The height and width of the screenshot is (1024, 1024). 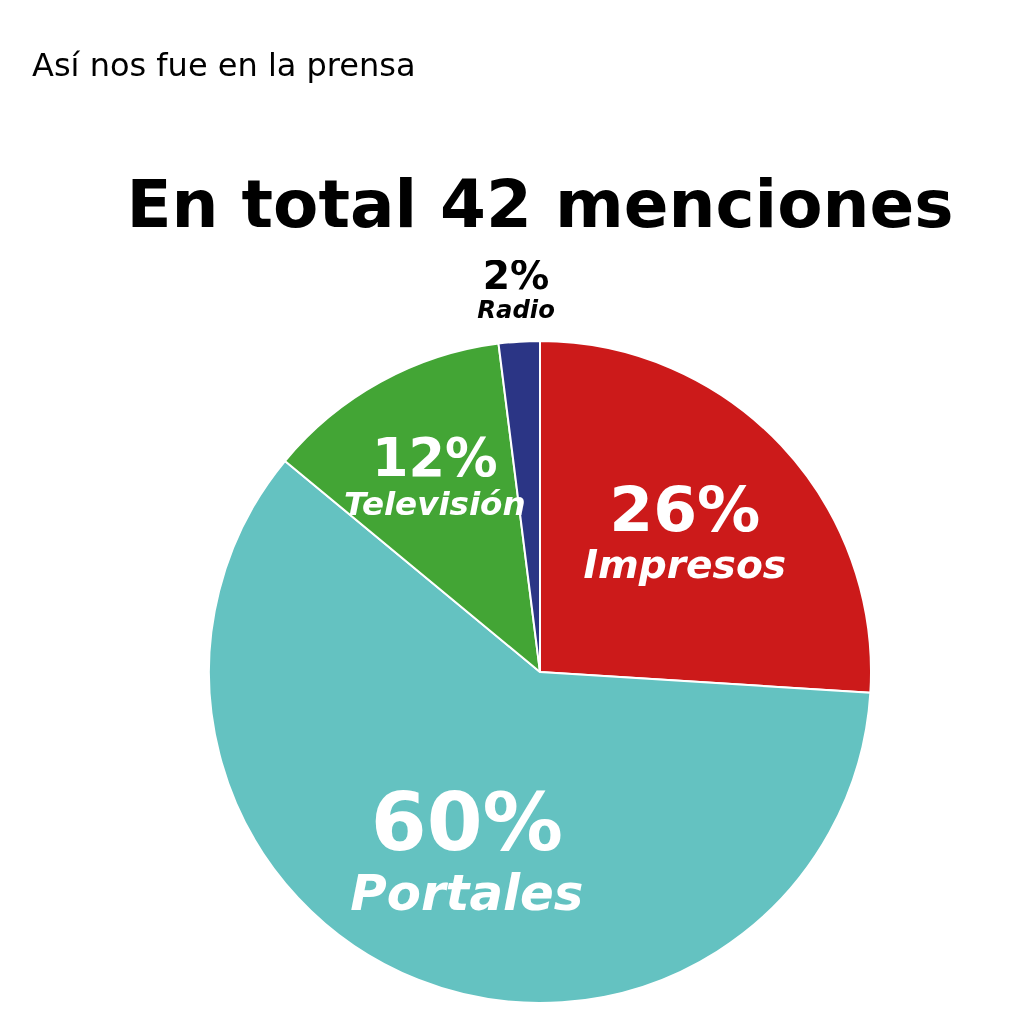 What do you see at coordinates (434, 458) in the screenshot?
I see `data-label: 12%` at bounding box center [434, 458].